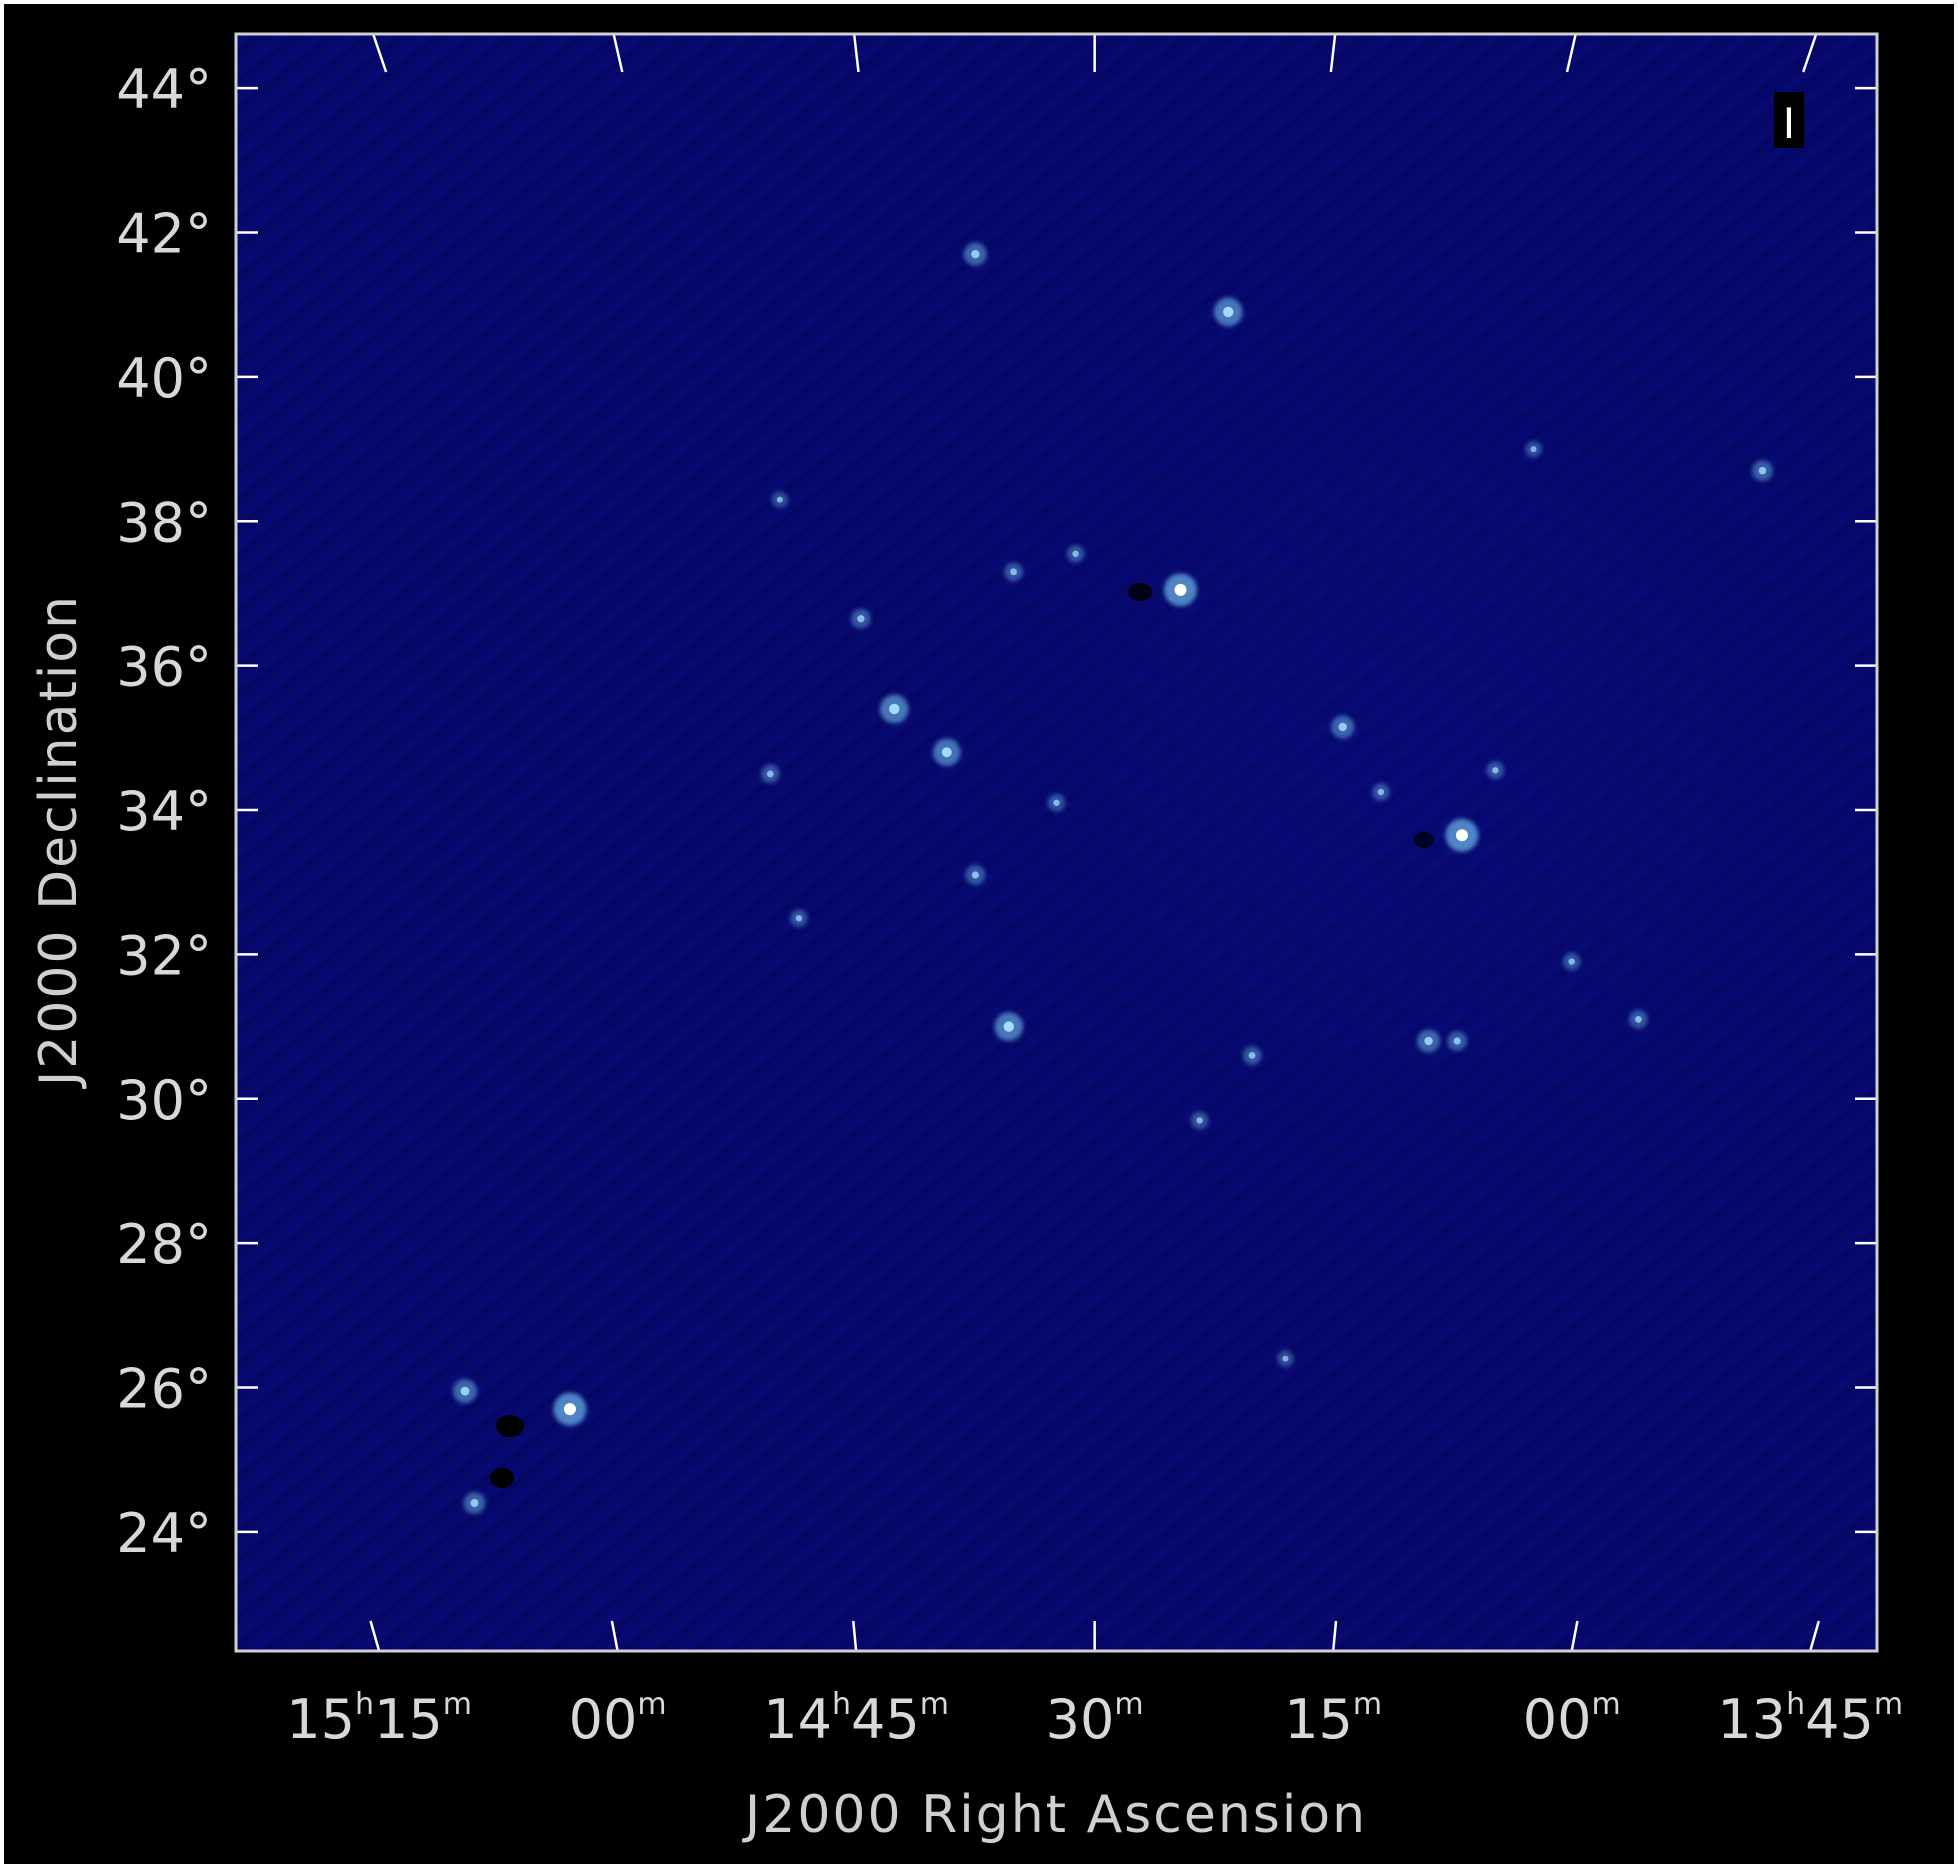  Describe the element at coordinates (164, 234) in the screenshot. I see `dec-tick-label: 42°` at that location.